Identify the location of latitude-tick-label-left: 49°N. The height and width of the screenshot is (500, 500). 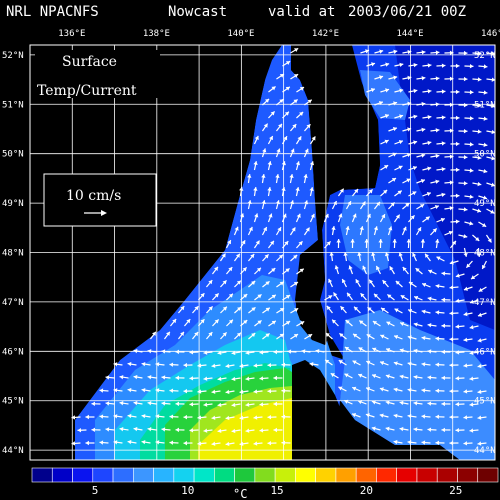
(13, 204).